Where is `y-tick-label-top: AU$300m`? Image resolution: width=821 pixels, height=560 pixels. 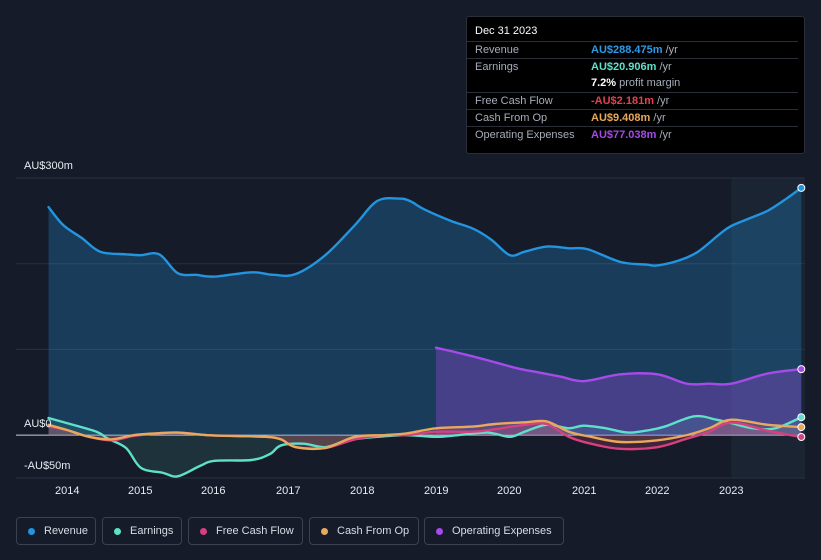 y-tick-label-top: AU$300m is located at coordinates (48, 166).